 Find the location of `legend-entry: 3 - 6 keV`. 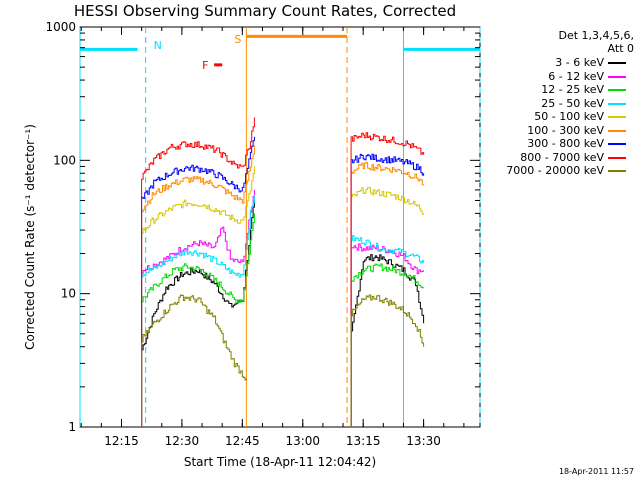

legend-entry: 3 - 6 keV is located at coordinates (550, 62).